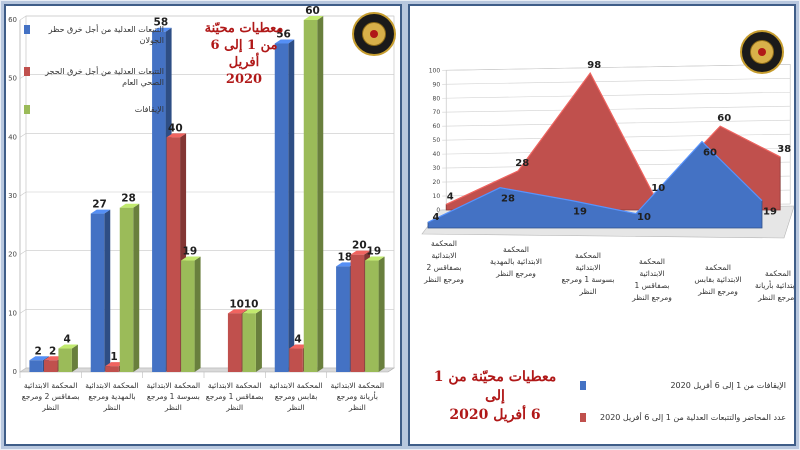  What do you see at coordinates (359, 246) in the screenshot?
I see `data-label: 20` at bounding box center [359, 246].